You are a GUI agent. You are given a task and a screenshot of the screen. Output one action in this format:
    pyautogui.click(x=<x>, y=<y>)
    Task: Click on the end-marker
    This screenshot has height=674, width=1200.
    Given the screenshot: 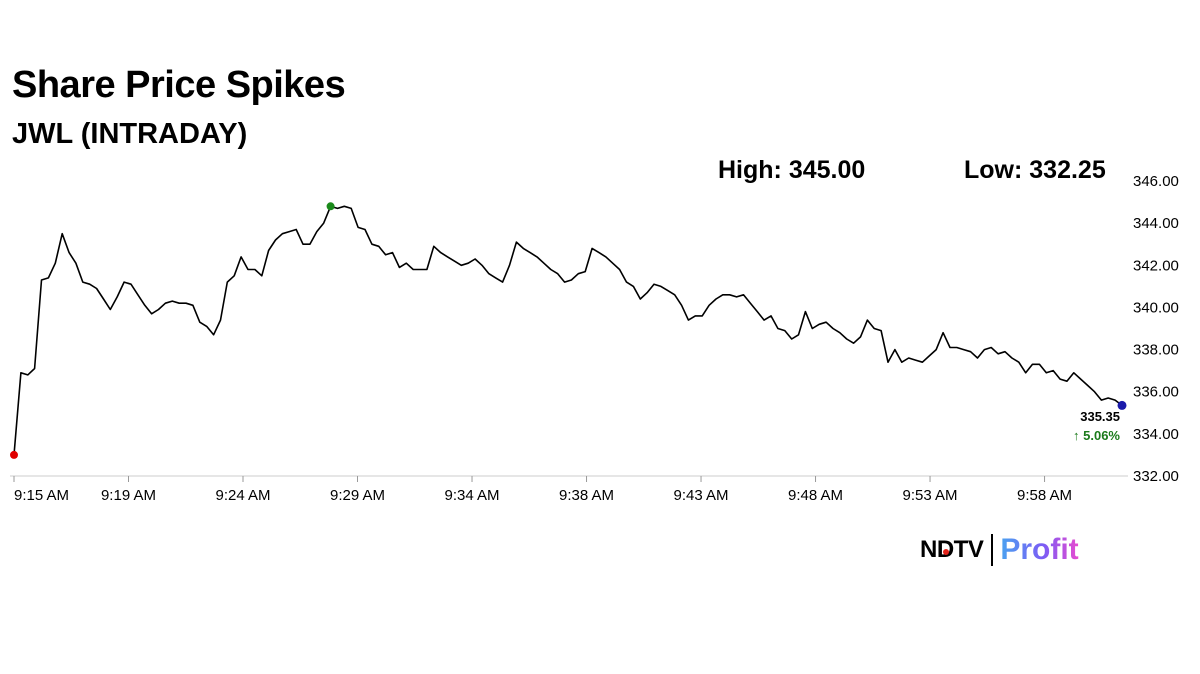 What is the action you would take?
    pyautogui.click(x=1122, y=405)
    